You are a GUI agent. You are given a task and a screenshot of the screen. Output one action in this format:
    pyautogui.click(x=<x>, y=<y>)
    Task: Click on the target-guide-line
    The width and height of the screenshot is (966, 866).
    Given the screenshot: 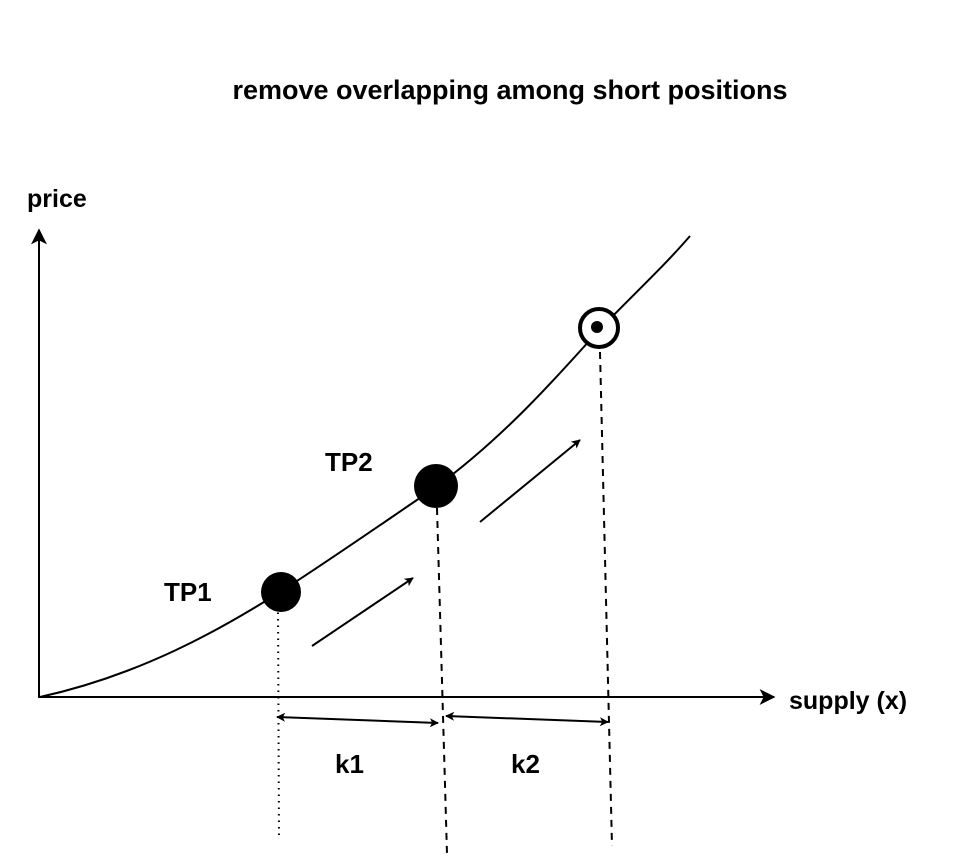 What is the action you would take?
    pyautogui.click(x=606, y=599)
    